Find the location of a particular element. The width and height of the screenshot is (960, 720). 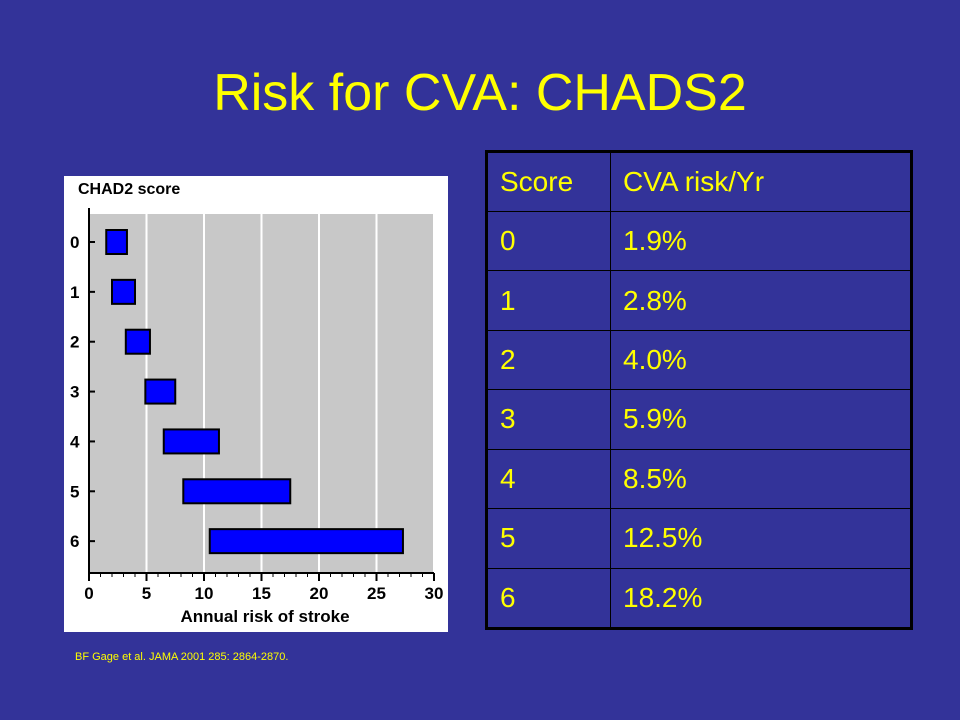

risk-cell: 1.9% is located at coordinates (761, 241).